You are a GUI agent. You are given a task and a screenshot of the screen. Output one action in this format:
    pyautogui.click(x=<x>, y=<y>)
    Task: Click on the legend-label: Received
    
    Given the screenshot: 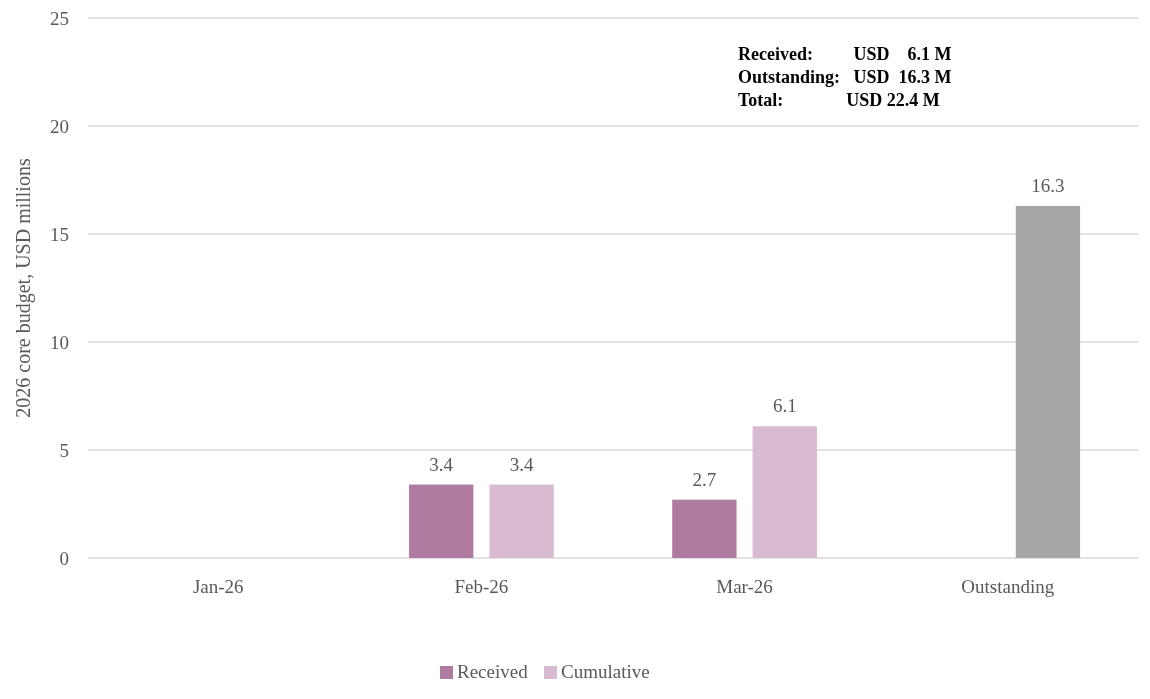 What is the action you would take?
    pyautogui.click(x=493, y=671)
    